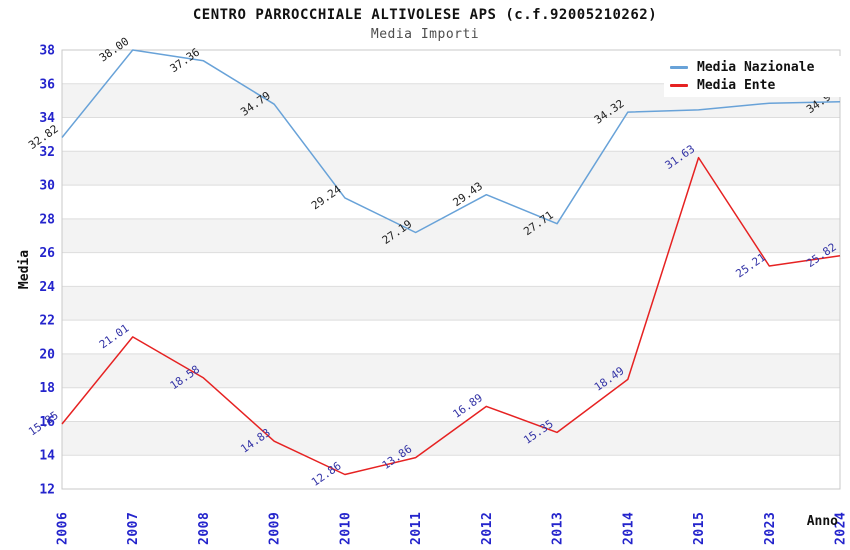 The width and height of the screenshot is (850, 550). I want to click on x-tick-label: 2014, so click(628, 528).